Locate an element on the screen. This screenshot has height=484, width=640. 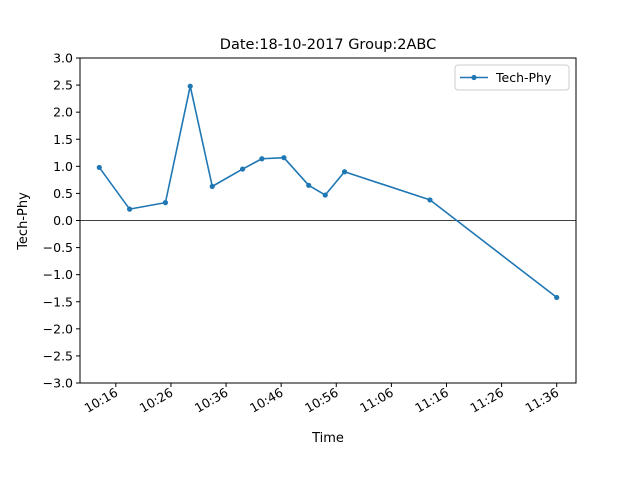
legend-box is located at coordinates (512, 77).